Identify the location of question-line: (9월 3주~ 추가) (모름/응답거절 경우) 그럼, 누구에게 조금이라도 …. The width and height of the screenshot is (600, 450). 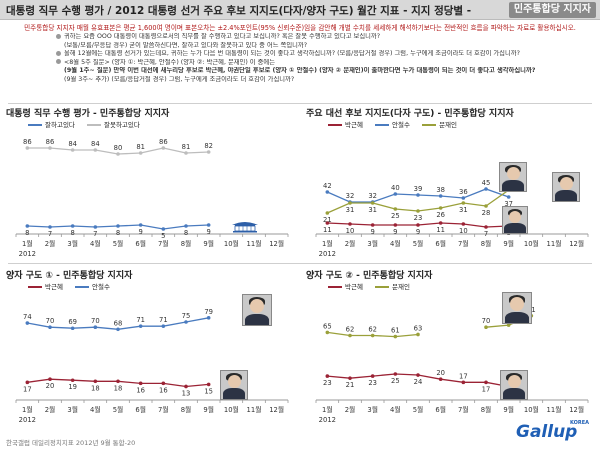
(179, 79).